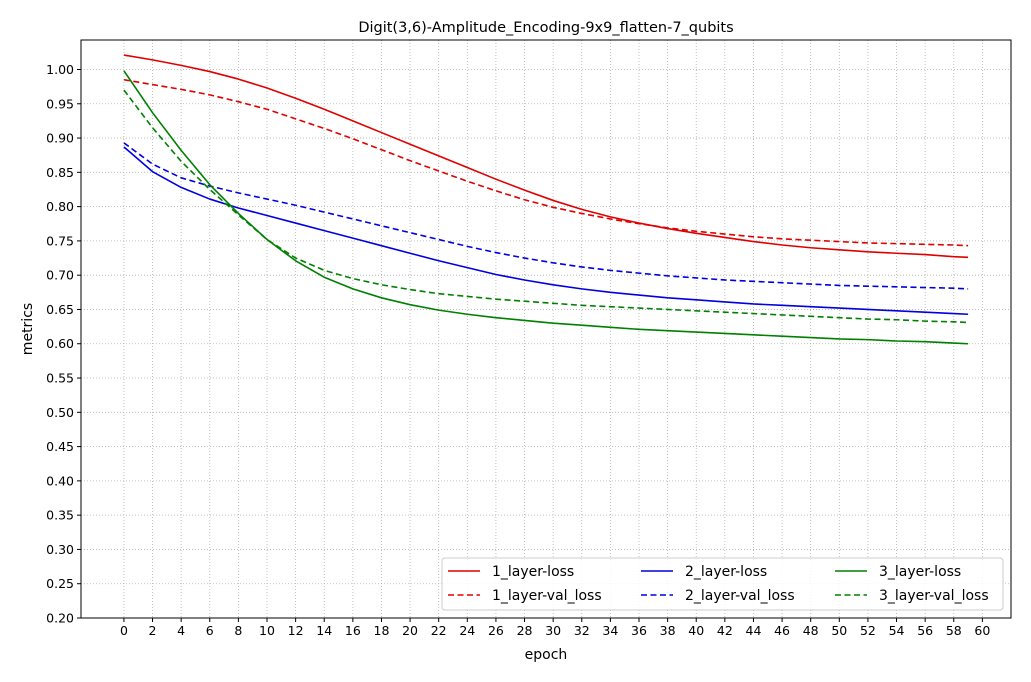 Image resolution: width=1031 pixels, height=682 pixels. Describe the element at coordinates (811, 630) in the screenshot. I see `x-tick-label: 48` at that location.